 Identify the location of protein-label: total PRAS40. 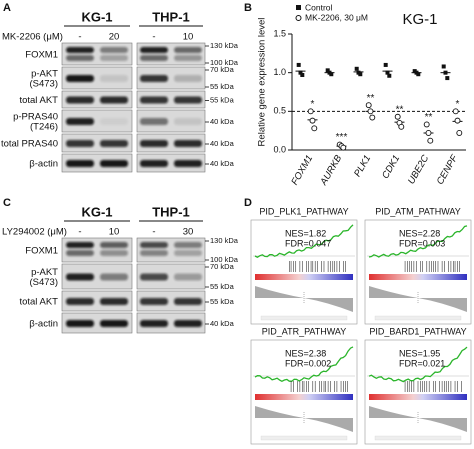
(29, 144).